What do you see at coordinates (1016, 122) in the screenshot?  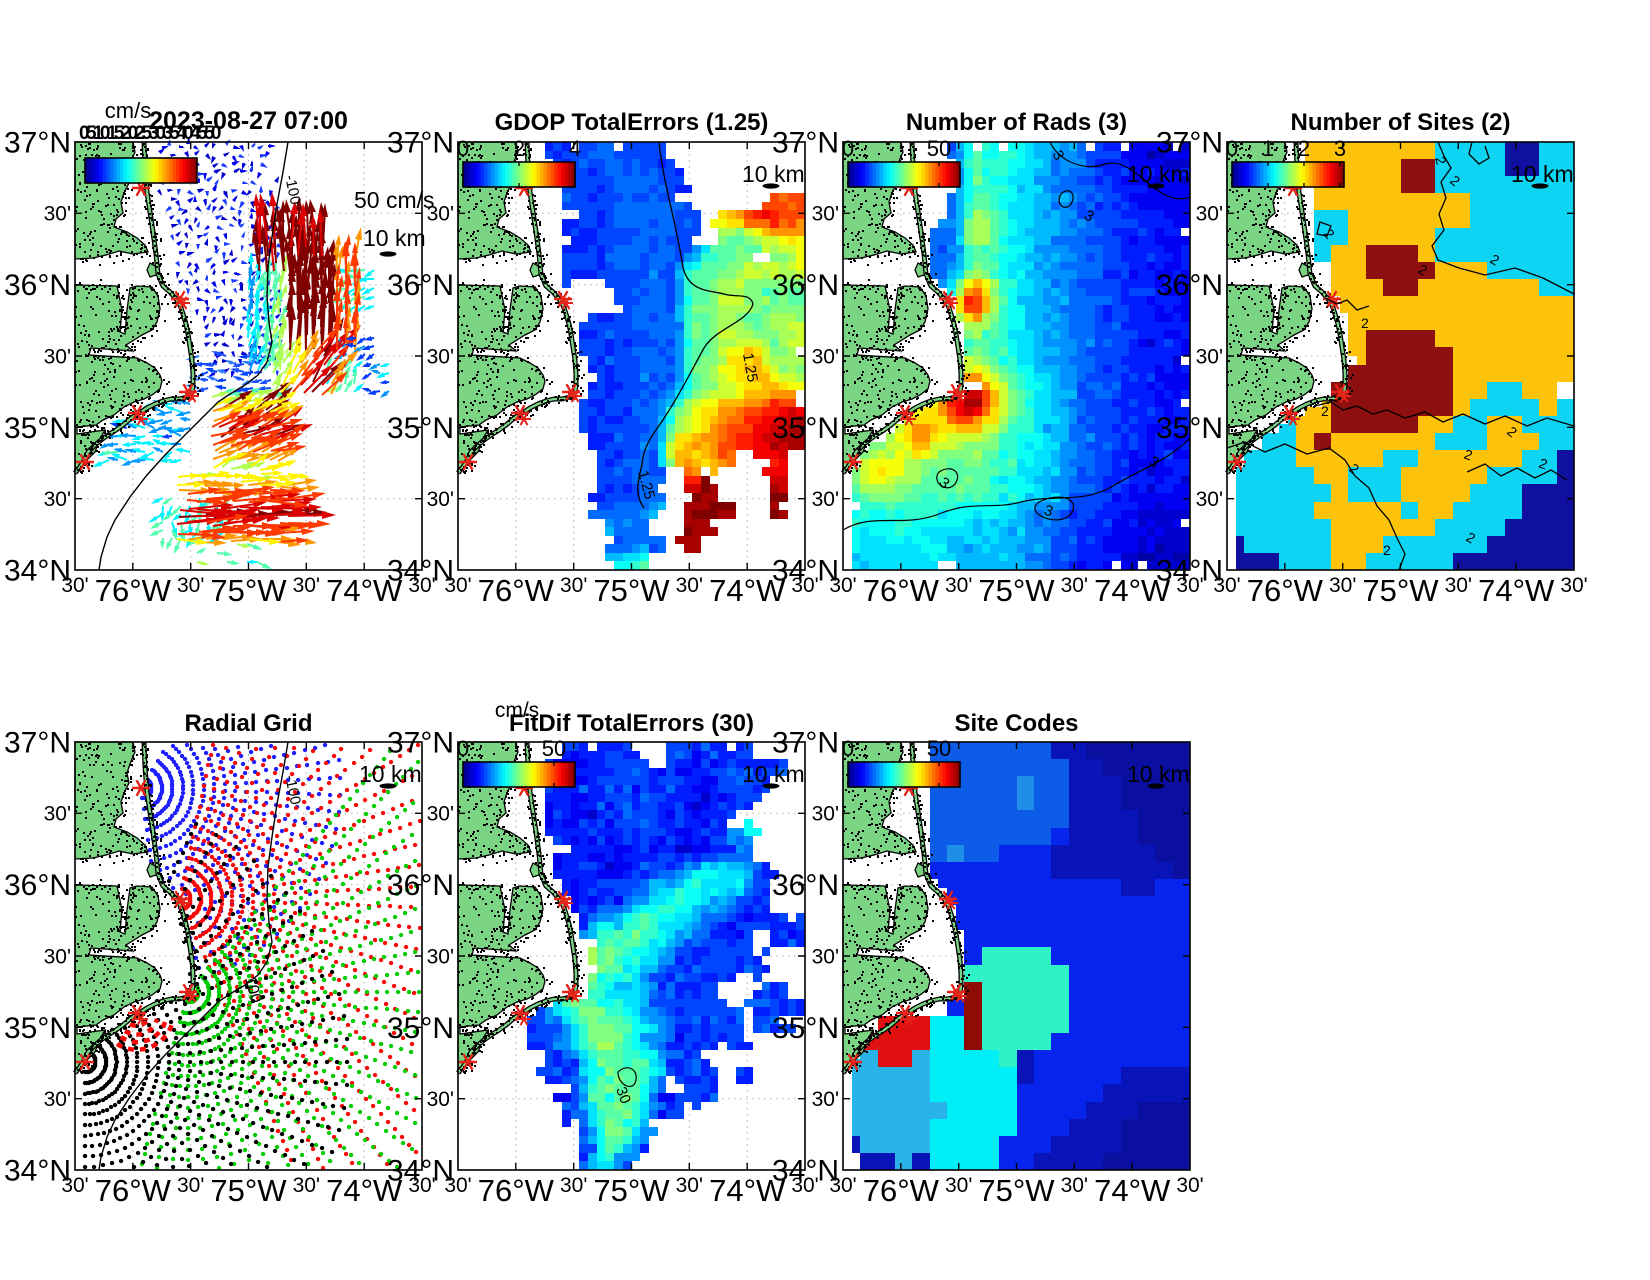 I see `svg-text: Number of Rads (3)` at bounding box center [1016, 122].